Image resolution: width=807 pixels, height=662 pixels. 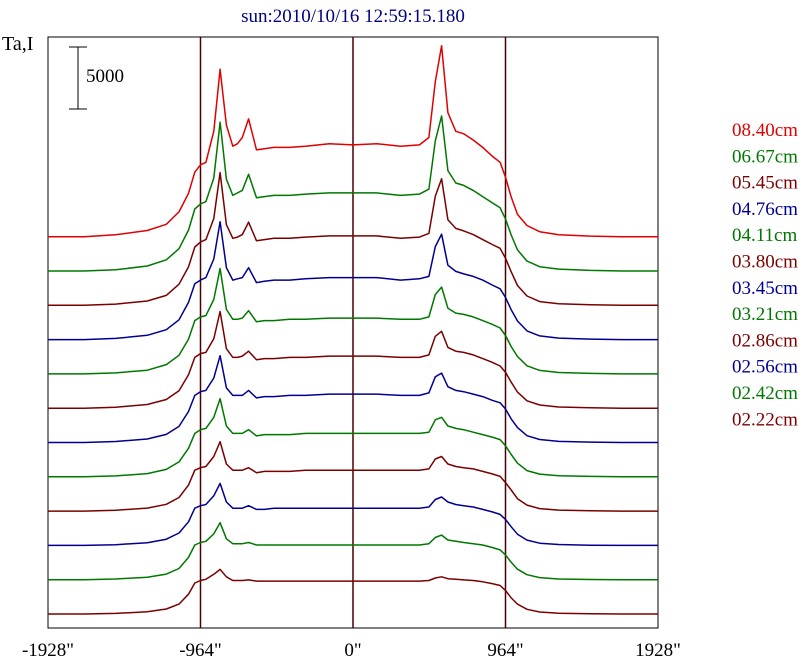 What do you see at coordinates (353, 591) in the screenshot?
I see `series-line-02.22cm` at bounding box center [353, 591].